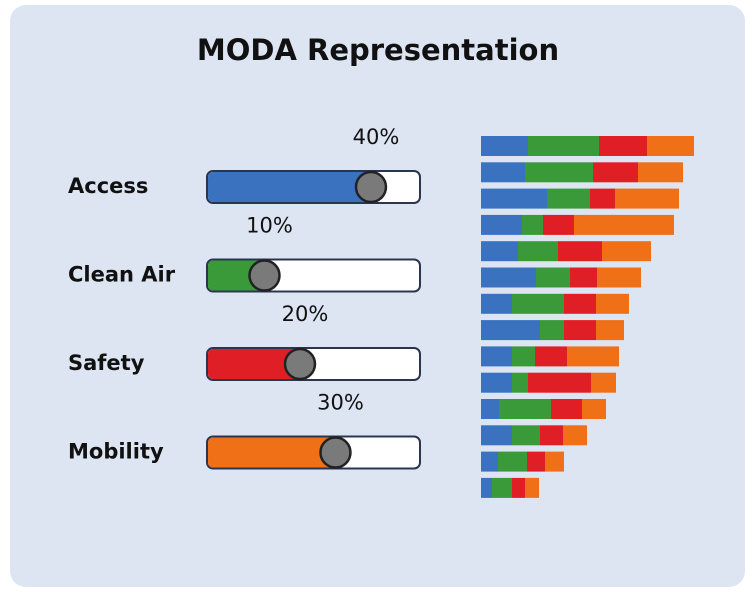 This screenshot has height=593, width=748. I want to click on slider-value: 30%, so click(340, 403).